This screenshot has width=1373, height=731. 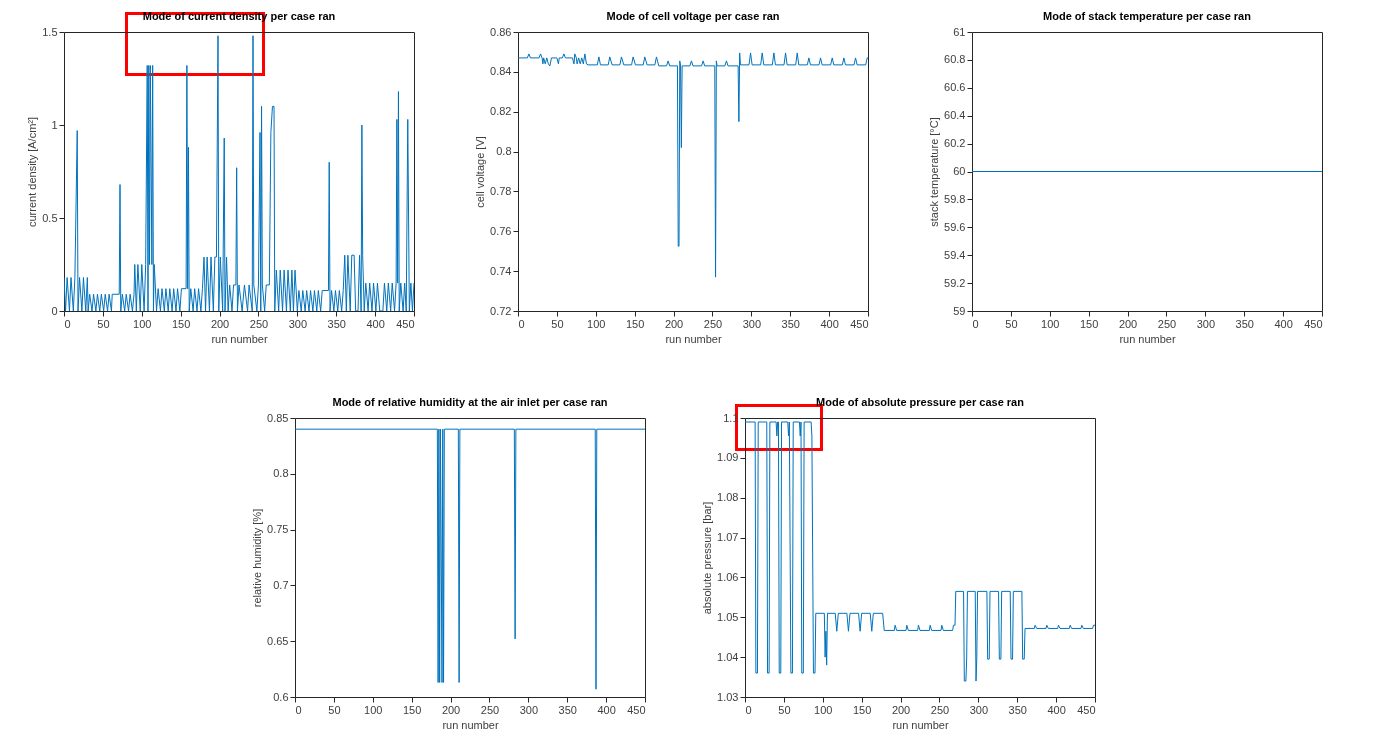 What do you see at coordinates (54, 310) in the screenshot?
I see `y-tick-label: 0` at bounding box center [54, 310].